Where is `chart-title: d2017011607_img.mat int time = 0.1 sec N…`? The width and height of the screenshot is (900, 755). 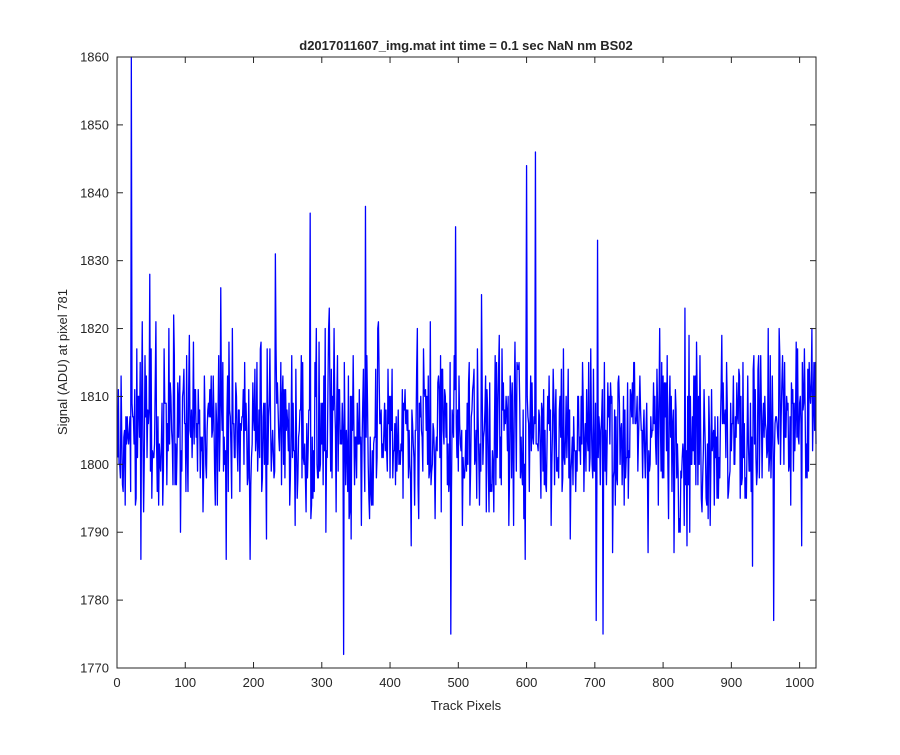
chart-title: d2017011607_img.mat int time = 0.1 sec N… is located at coordinates (465, 45).